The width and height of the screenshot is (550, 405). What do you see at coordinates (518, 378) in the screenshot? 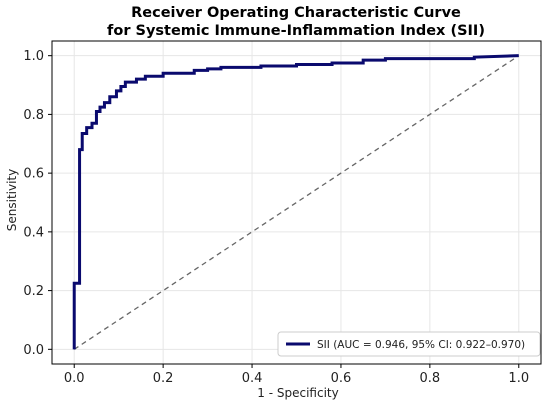
I see `x-tick-label: 1.0` at bounding box center [518, 378].